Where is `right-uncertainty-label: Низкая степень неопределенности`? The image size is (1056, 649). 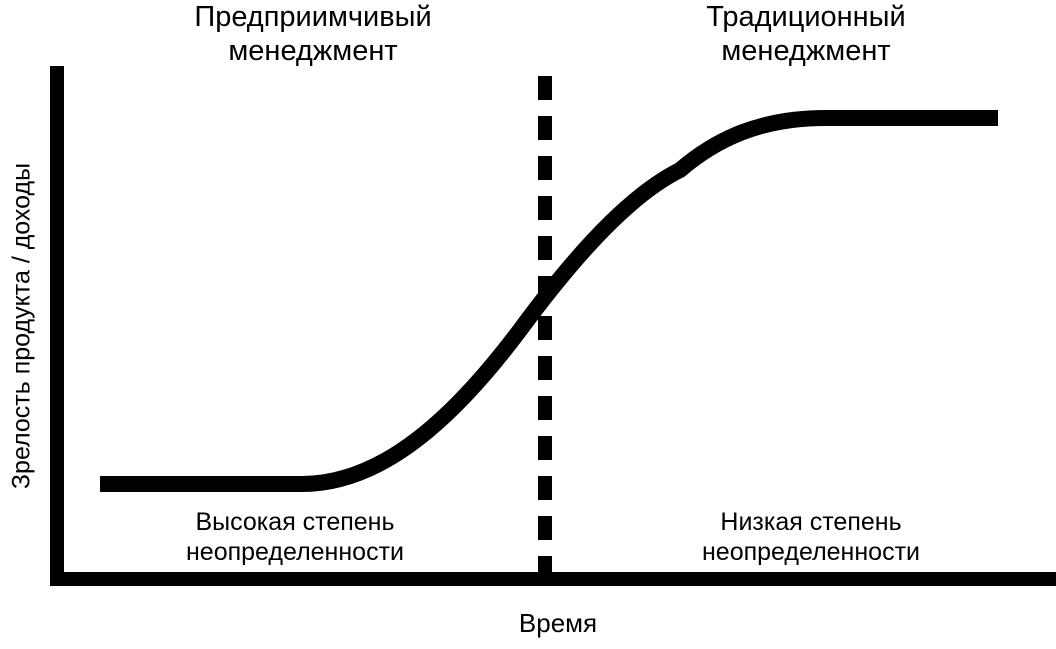
right-uncertainty-label: Низкая степень неопределенности is located at coordinates (811, 537).